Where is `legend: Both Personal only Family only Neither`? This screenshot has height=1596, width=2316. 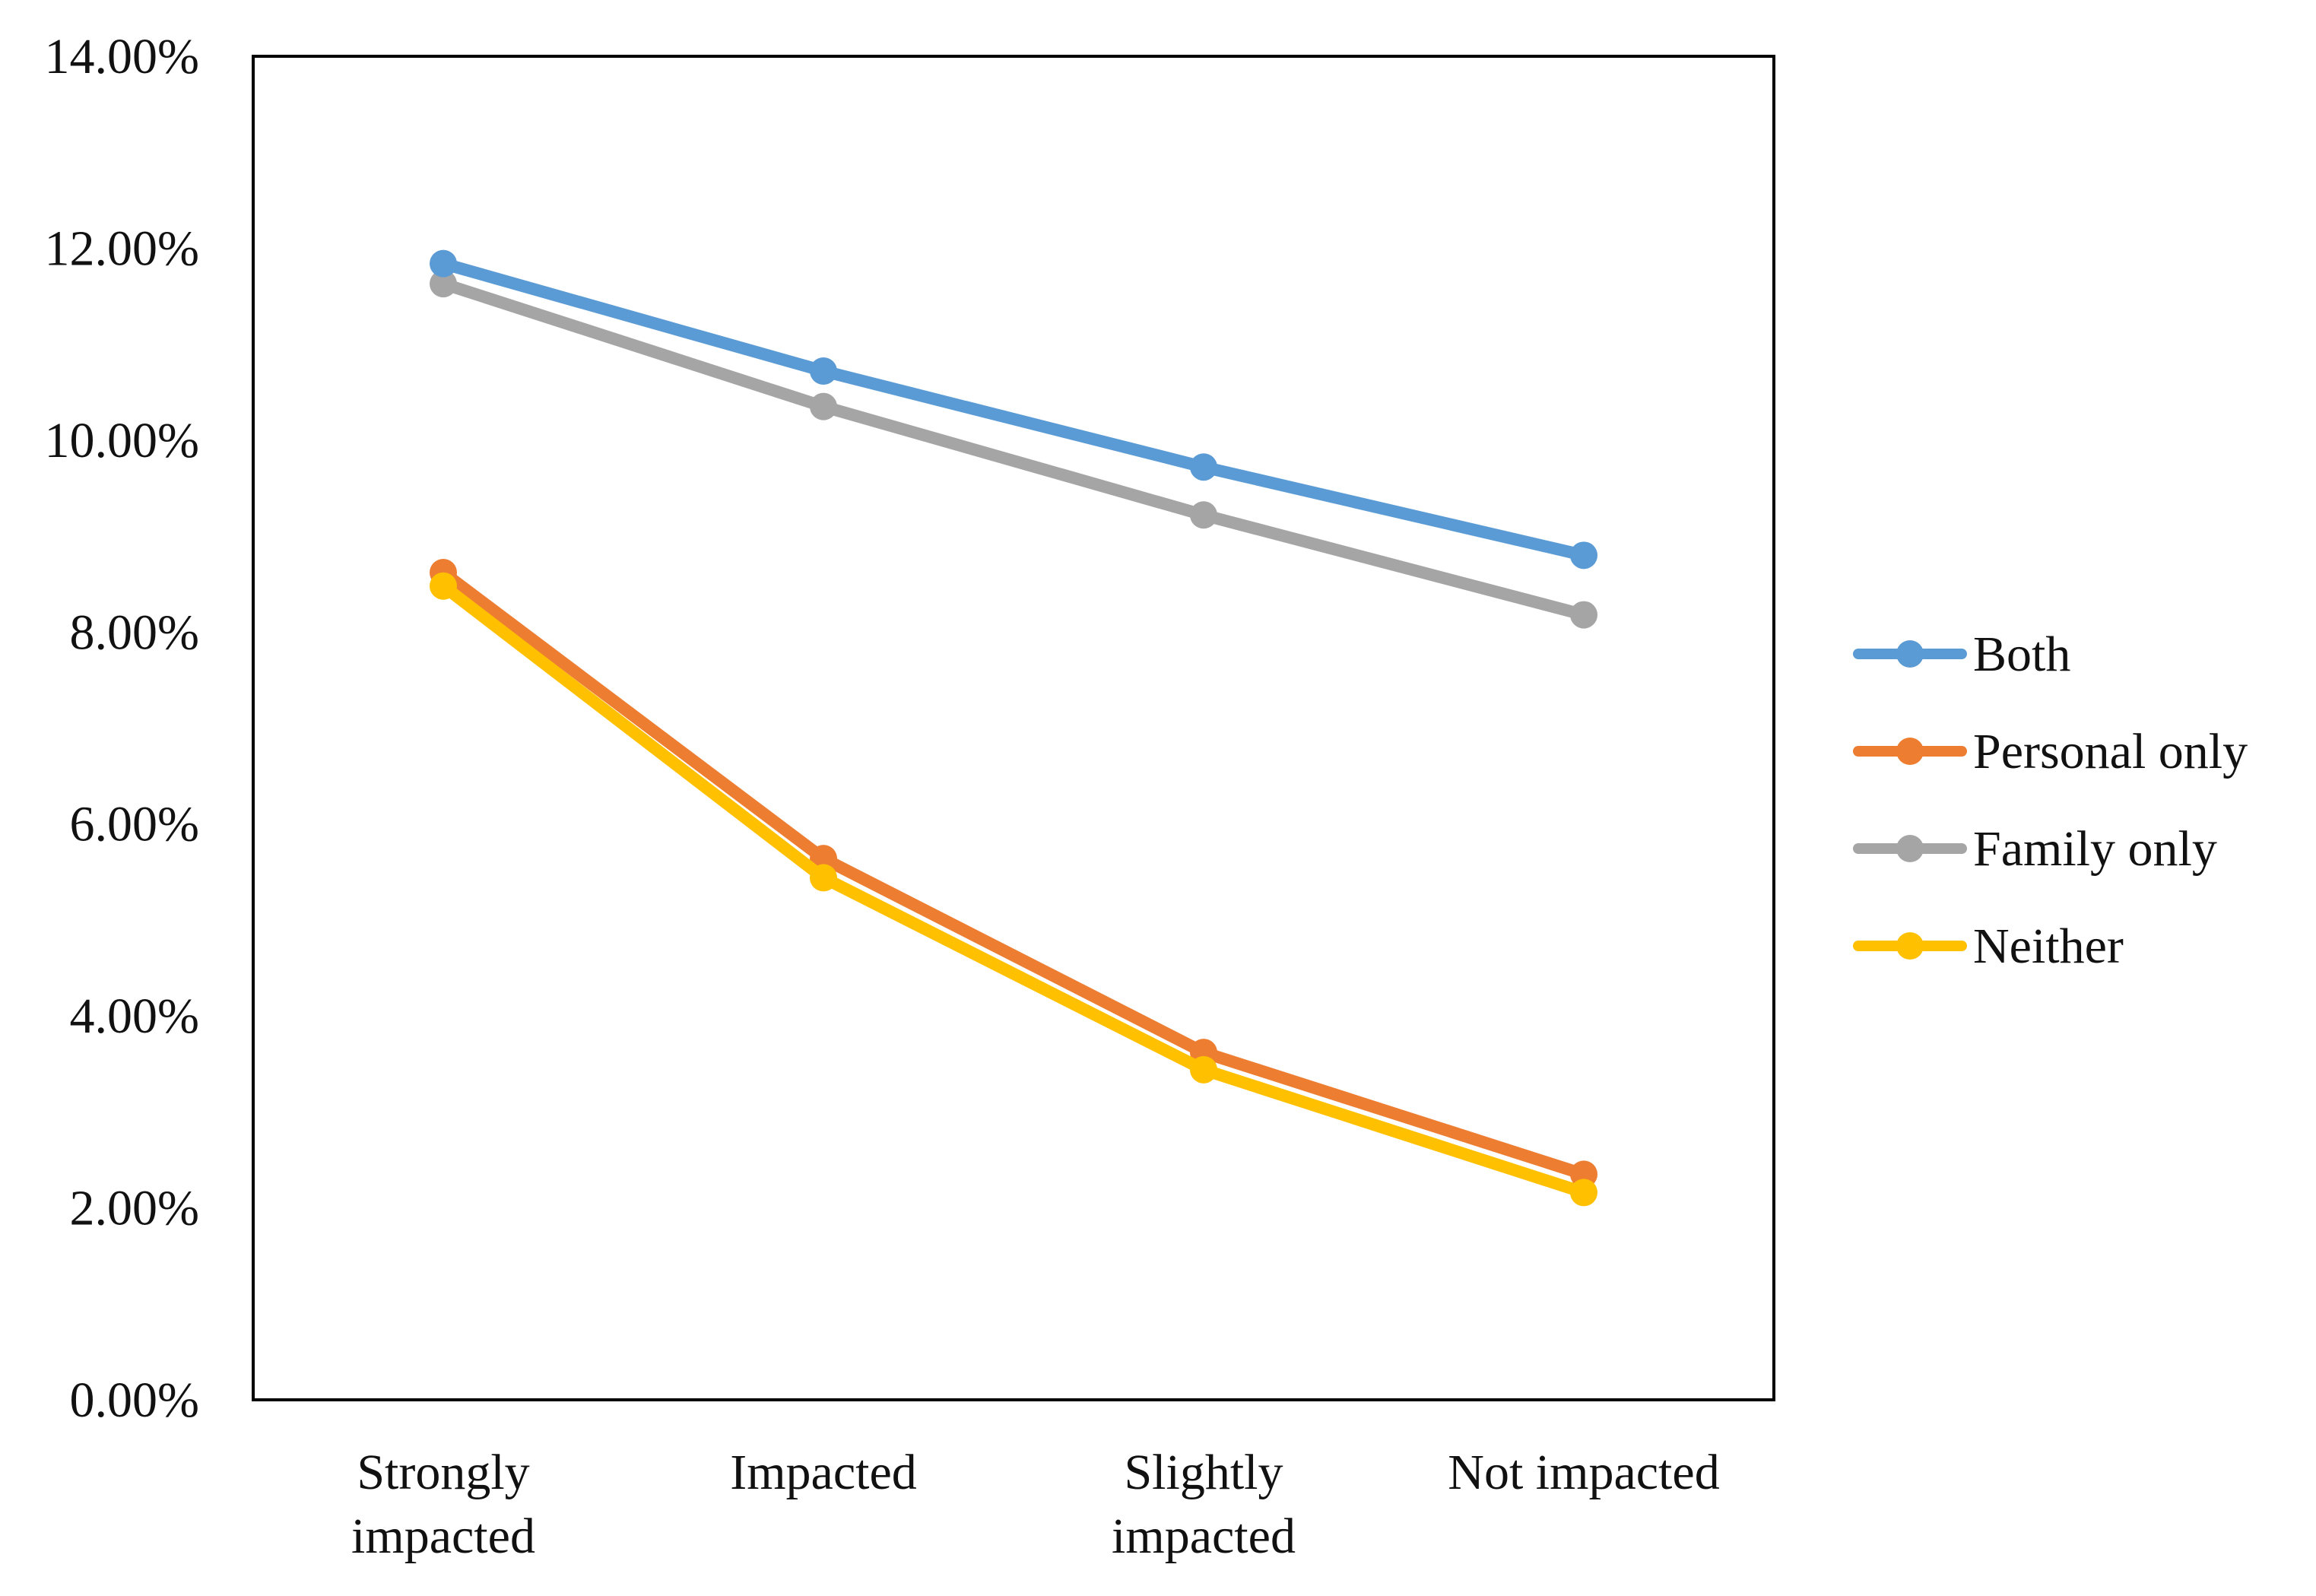
legend: Both Personal only Family only Neither is located at coordinates (2051, 801).